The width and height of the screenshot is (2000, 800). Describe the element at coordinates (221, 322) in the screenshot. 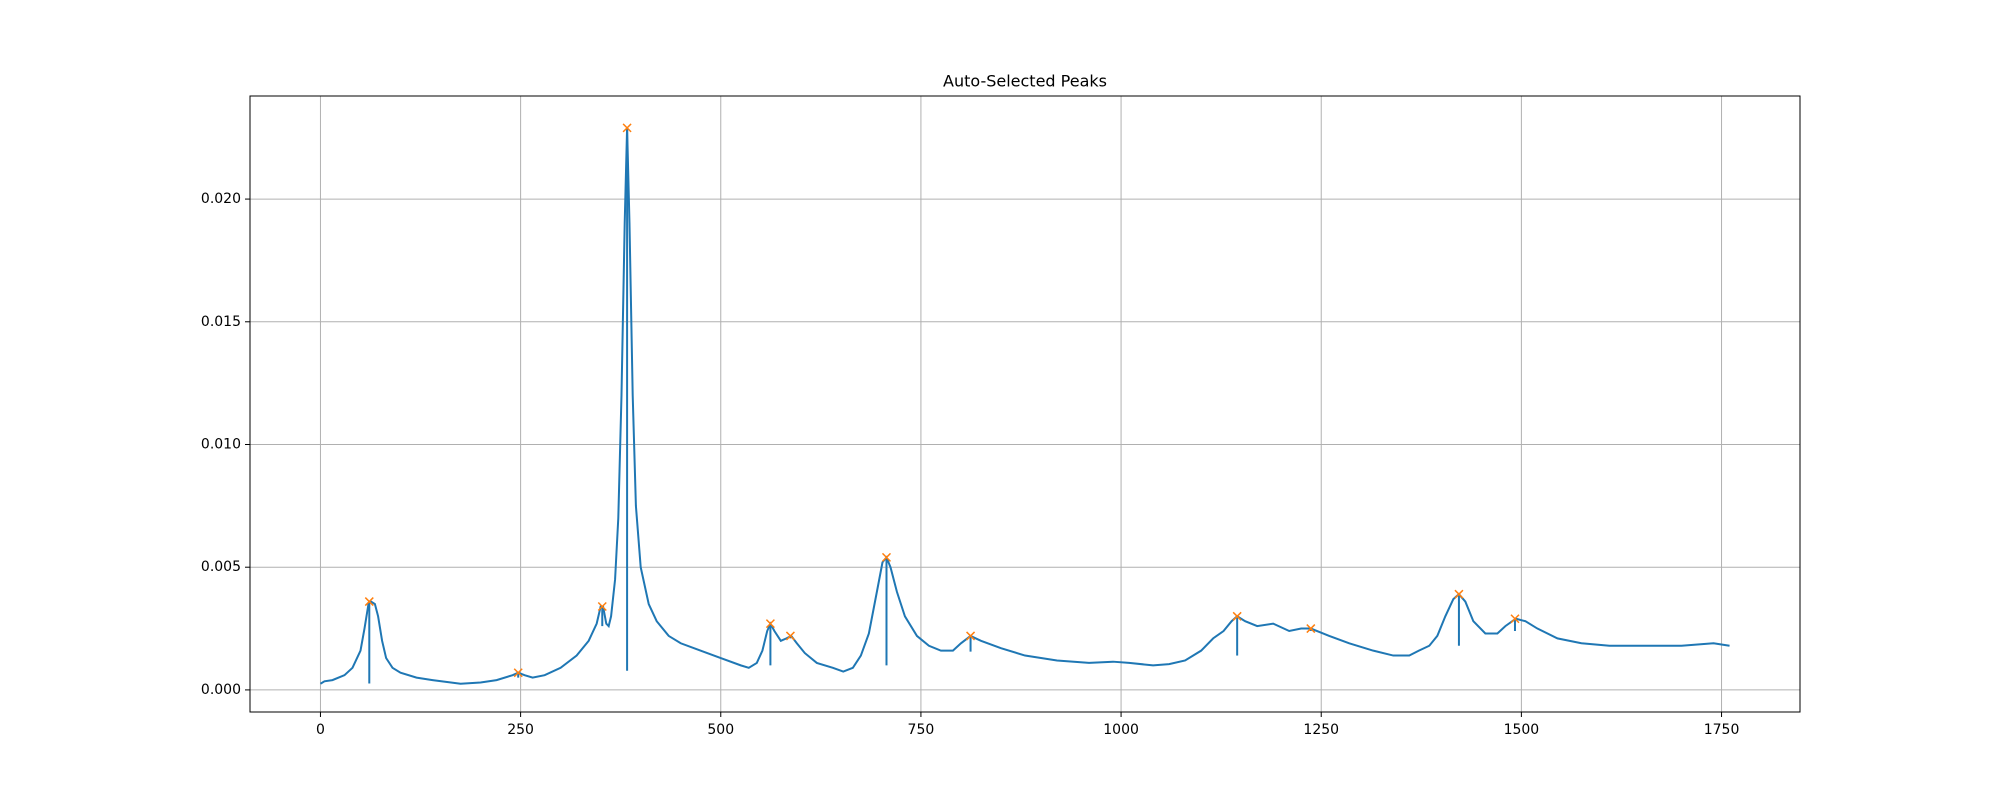

I see `y-tick-label: 0.015` at that location.